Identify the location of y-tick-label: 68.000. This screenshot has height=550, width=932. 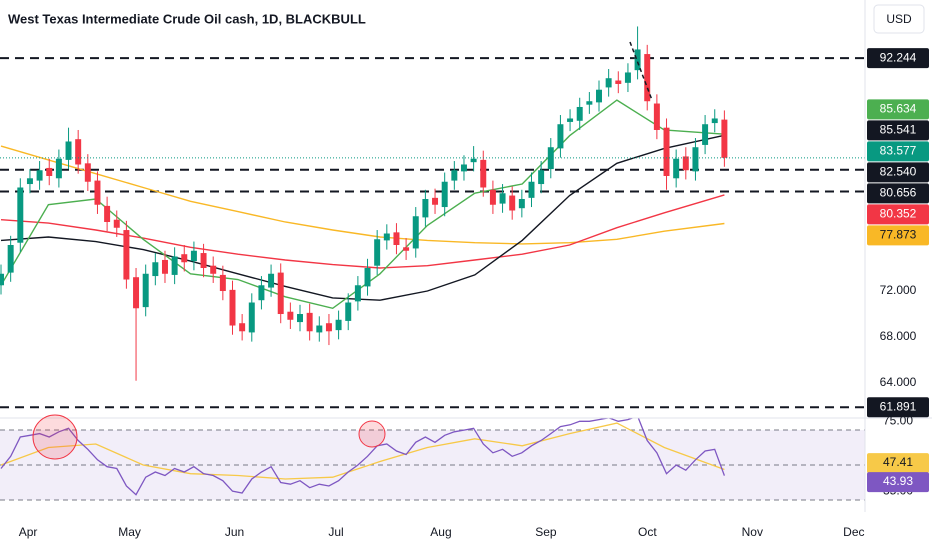
(898, 336).